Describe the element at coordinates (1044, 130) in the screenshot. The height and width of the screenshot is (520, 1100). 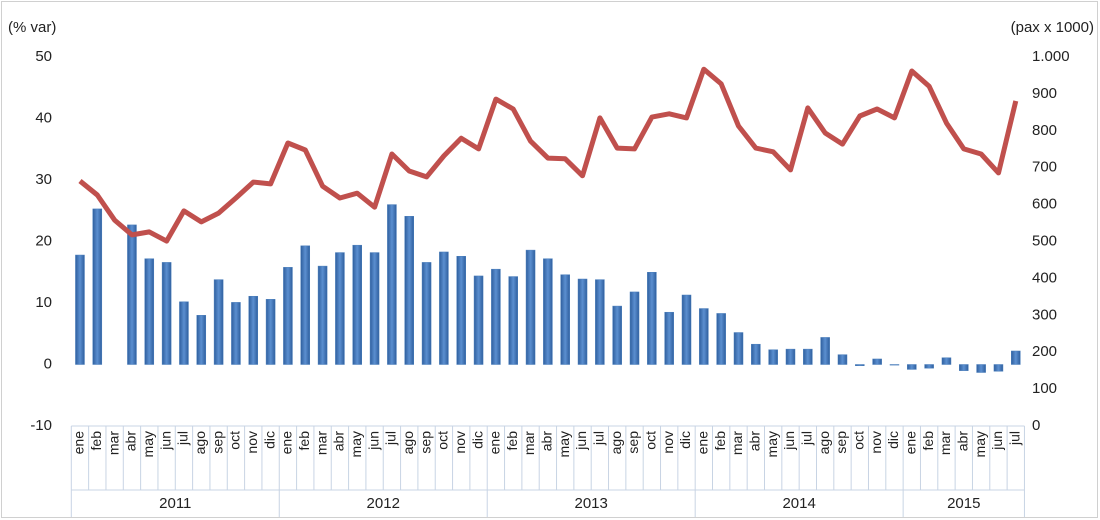
I see `y2-tick-label: 800` at that location.